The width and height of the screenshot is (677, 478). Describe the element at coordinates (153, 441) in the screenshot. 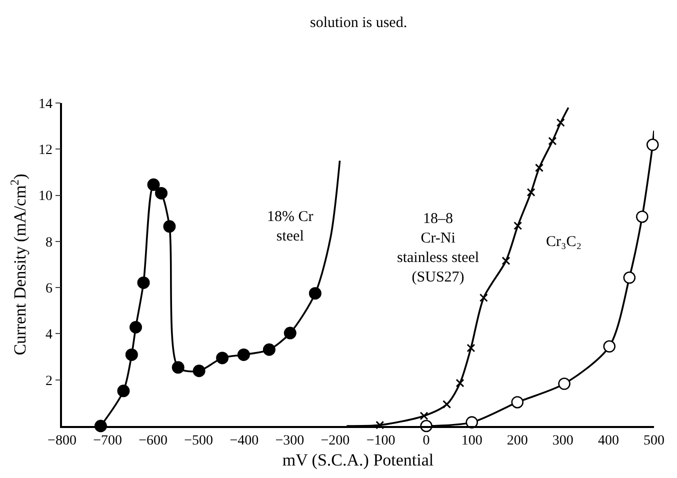

I see `x-tick-label: −600` at that location.